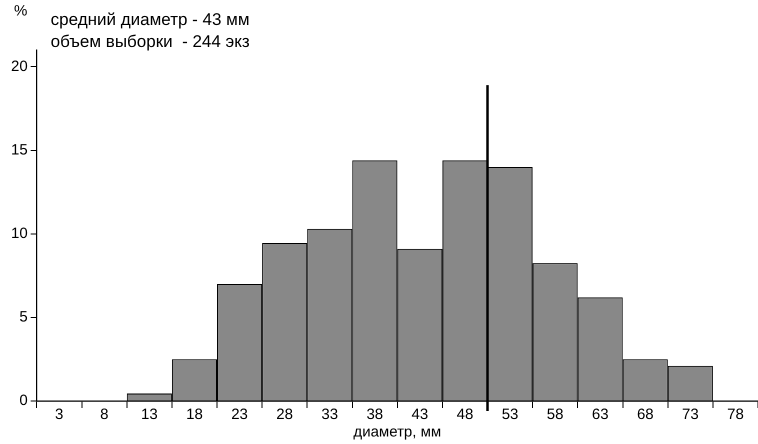 The image size is (758, 444). I want to click on text: средний диаметр - 43 мм, so click(150, 20).